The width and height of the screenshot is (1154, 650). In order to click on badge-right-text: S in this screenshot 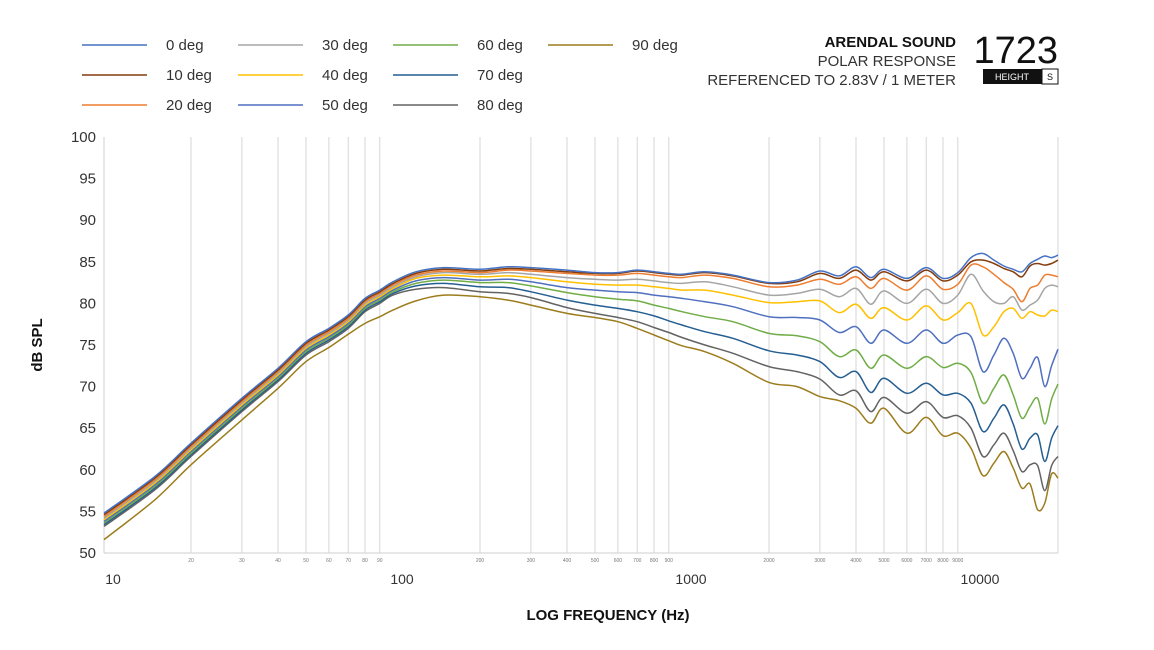, I will do `click(1050, 77)`.